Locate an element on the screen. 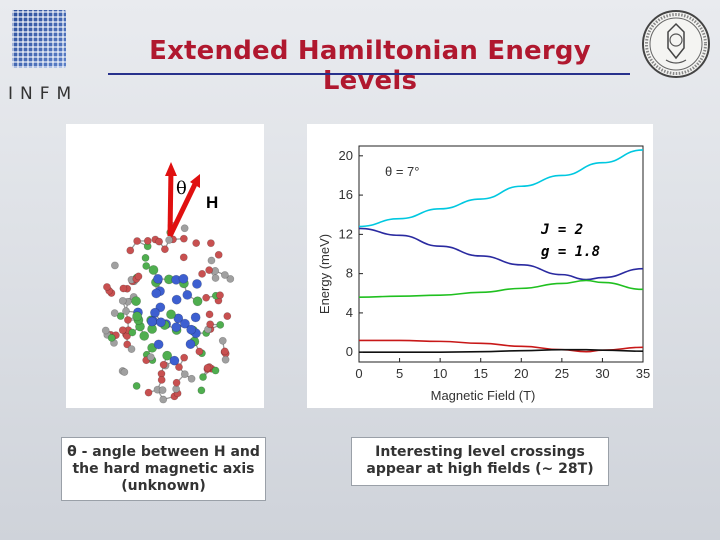 The width and height of the screenshot is (720, 540). crossings-caption-line-1: Interesting level crossings is located at coordinates (480, 452).